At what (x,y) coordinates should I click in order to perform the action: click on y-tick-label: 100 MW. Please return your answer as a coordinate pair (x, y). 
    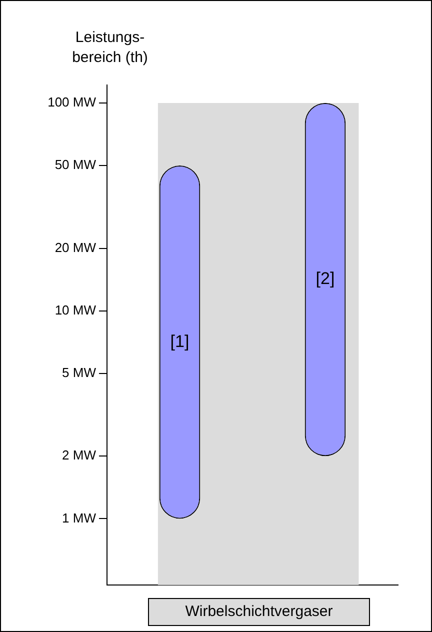
    Looking at the image, I should click on (72, 102).